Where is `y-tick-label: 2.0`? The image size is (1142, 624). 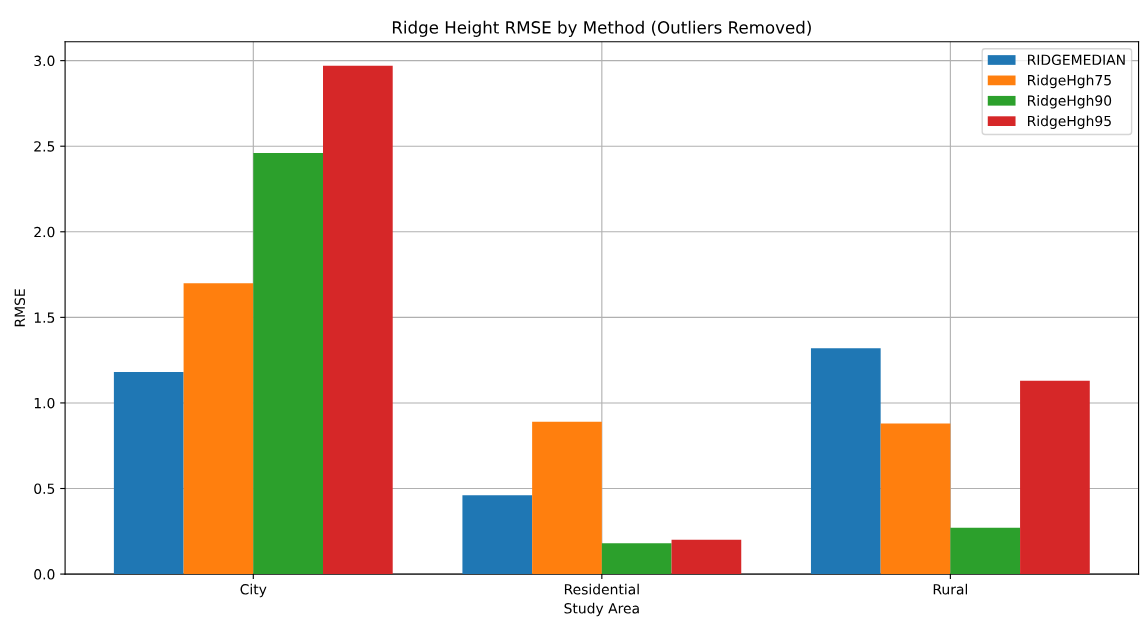 y-tick-label: 2.0 is located at coordinates (44, 232).